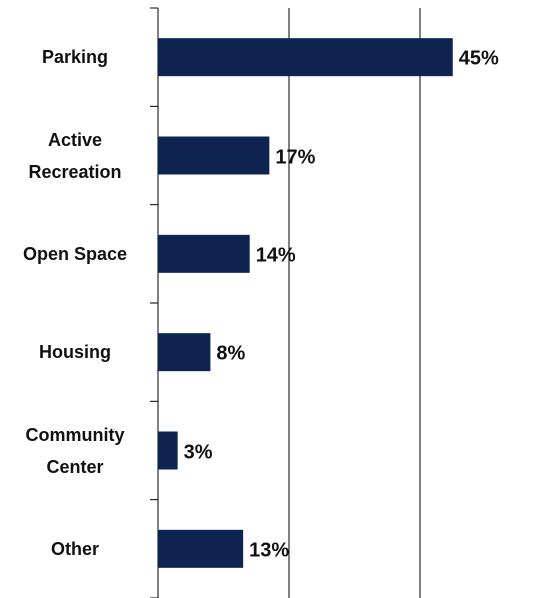  Describe the element at coordinates (74, 548) in the screenshot. I see `y-tick-label: Other` at that location.